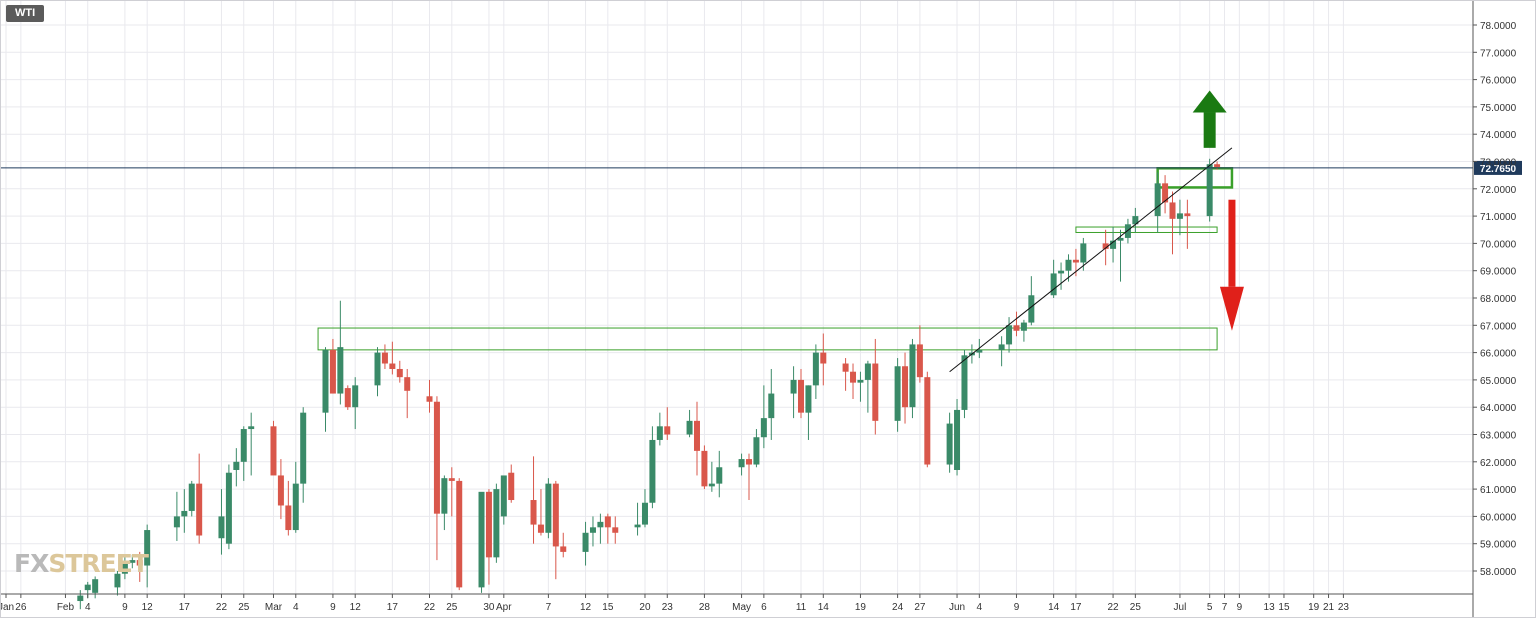 This screenshot has width=1536, height=623. Describe the element at coordinates (957, 607) in the screenshot. I see `x-tick-label: Jun` at that location.